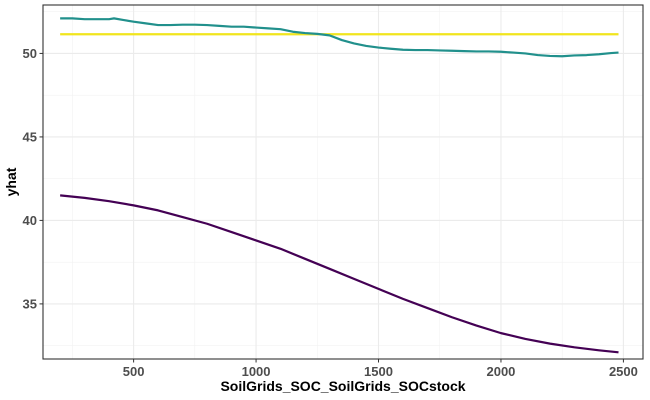 Image resolution: width=650 pixels, height=400 pixels. Describe the element at coordinates (500, 371) in the screenshot. I see `x-tick-label: 2000` at that location.